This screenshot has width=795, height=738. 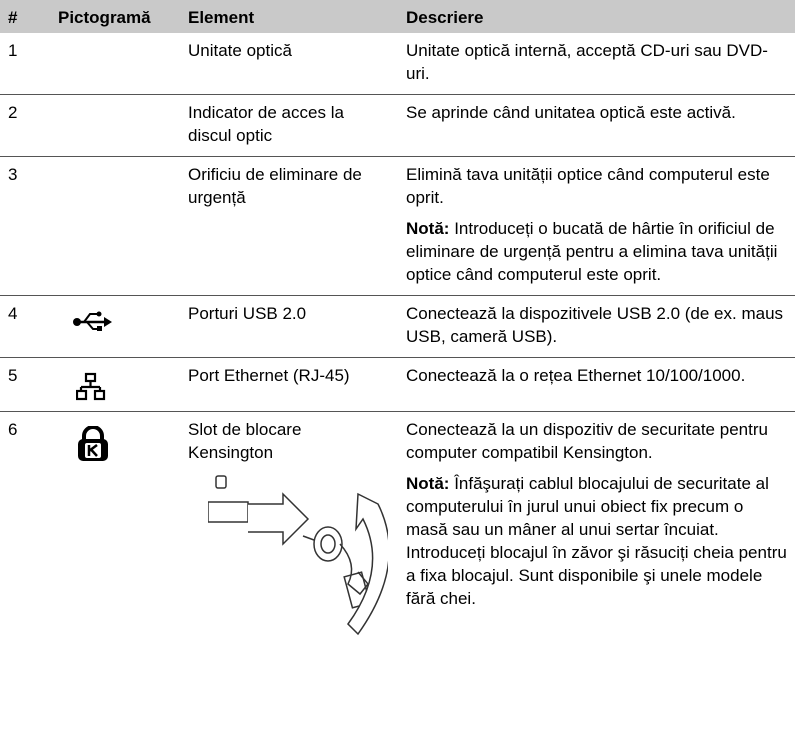 I want to click on ethernet-icon, so click(x=91, y=386).